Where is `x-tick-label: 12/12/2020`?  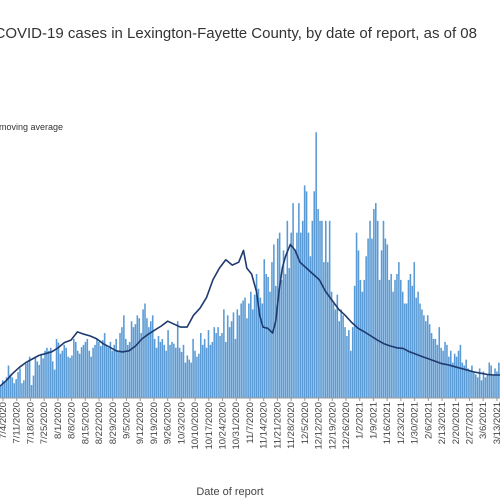 x-tick-label: 12/12/2020 is located at coordinates (319, 426).